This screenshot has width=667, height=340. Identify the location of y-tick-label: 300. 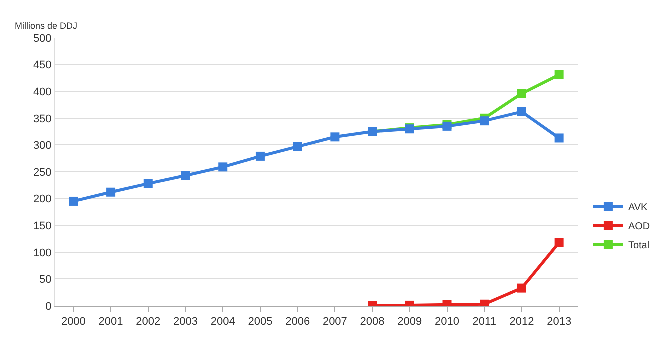
(42, 146).